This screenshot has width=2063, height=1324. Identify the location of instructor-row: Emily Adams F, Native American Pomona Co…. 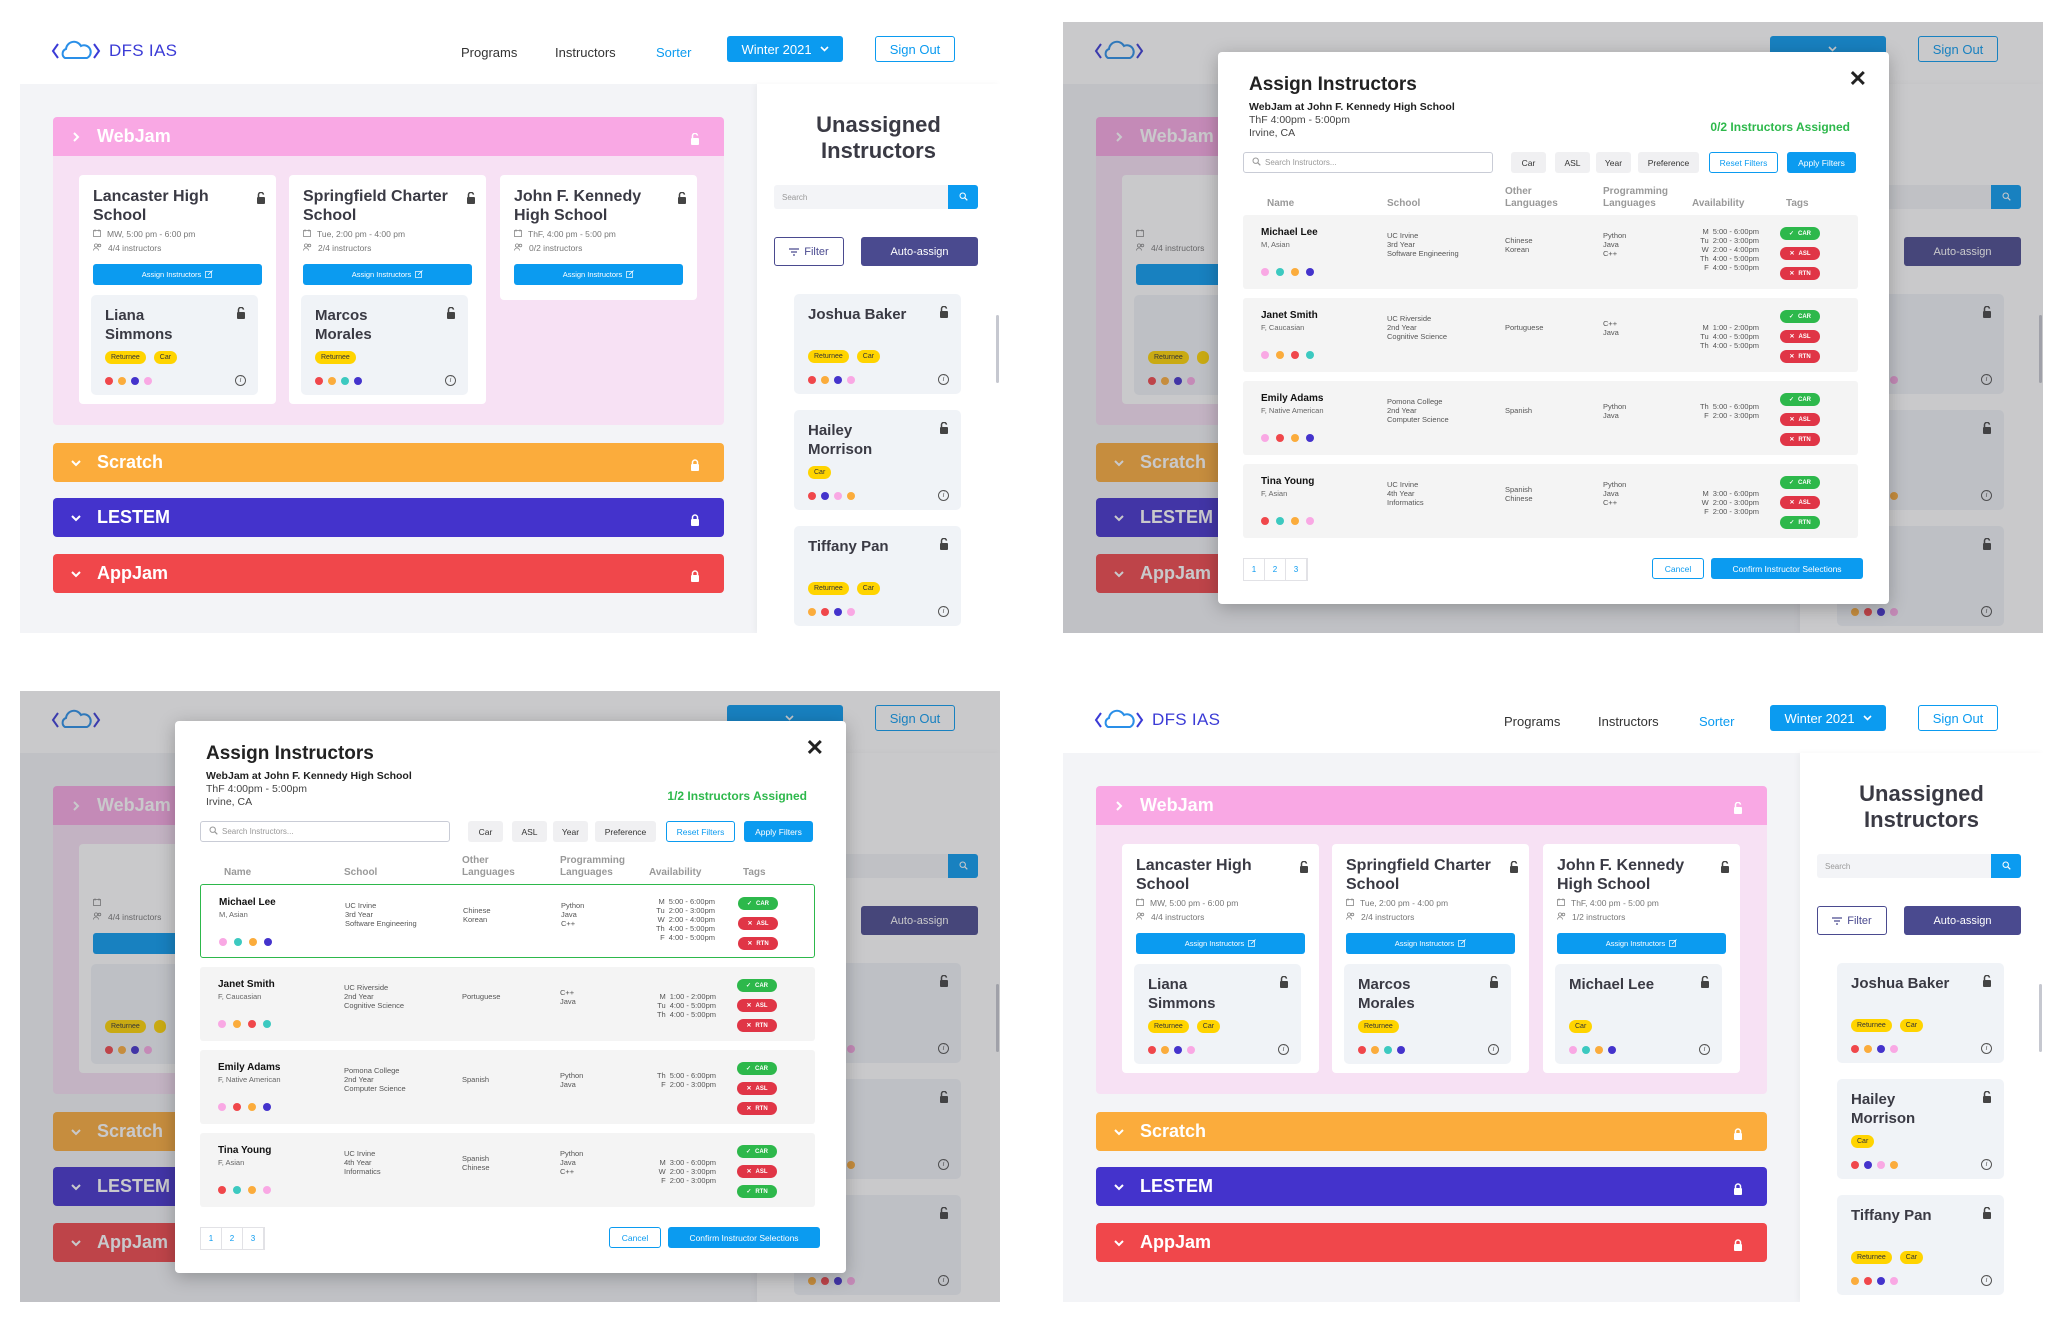
(507, 1087).